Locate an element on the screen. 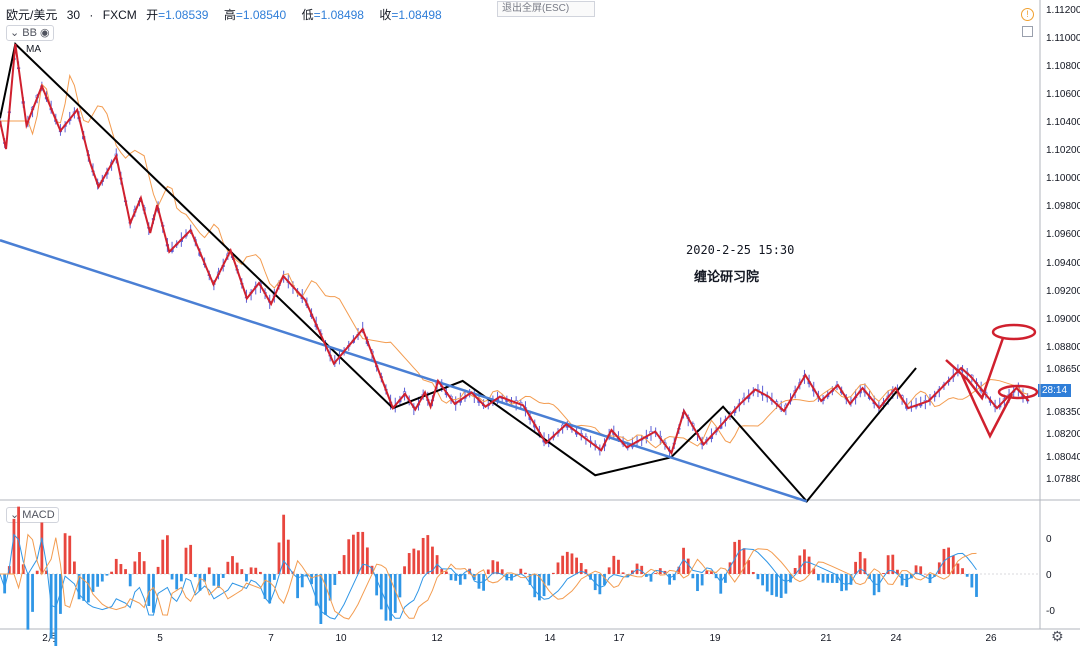  close-label: 收 is located at coordinates (385, 15).